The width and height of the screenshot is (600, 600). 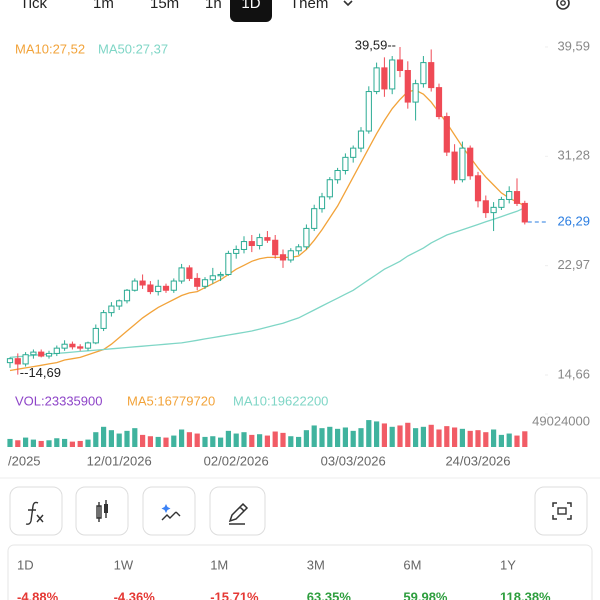 What do you see at coordinates (250, 6) in the screenshot?
I see `timeframe-tab: 1D` at bounding box center [250, 6].